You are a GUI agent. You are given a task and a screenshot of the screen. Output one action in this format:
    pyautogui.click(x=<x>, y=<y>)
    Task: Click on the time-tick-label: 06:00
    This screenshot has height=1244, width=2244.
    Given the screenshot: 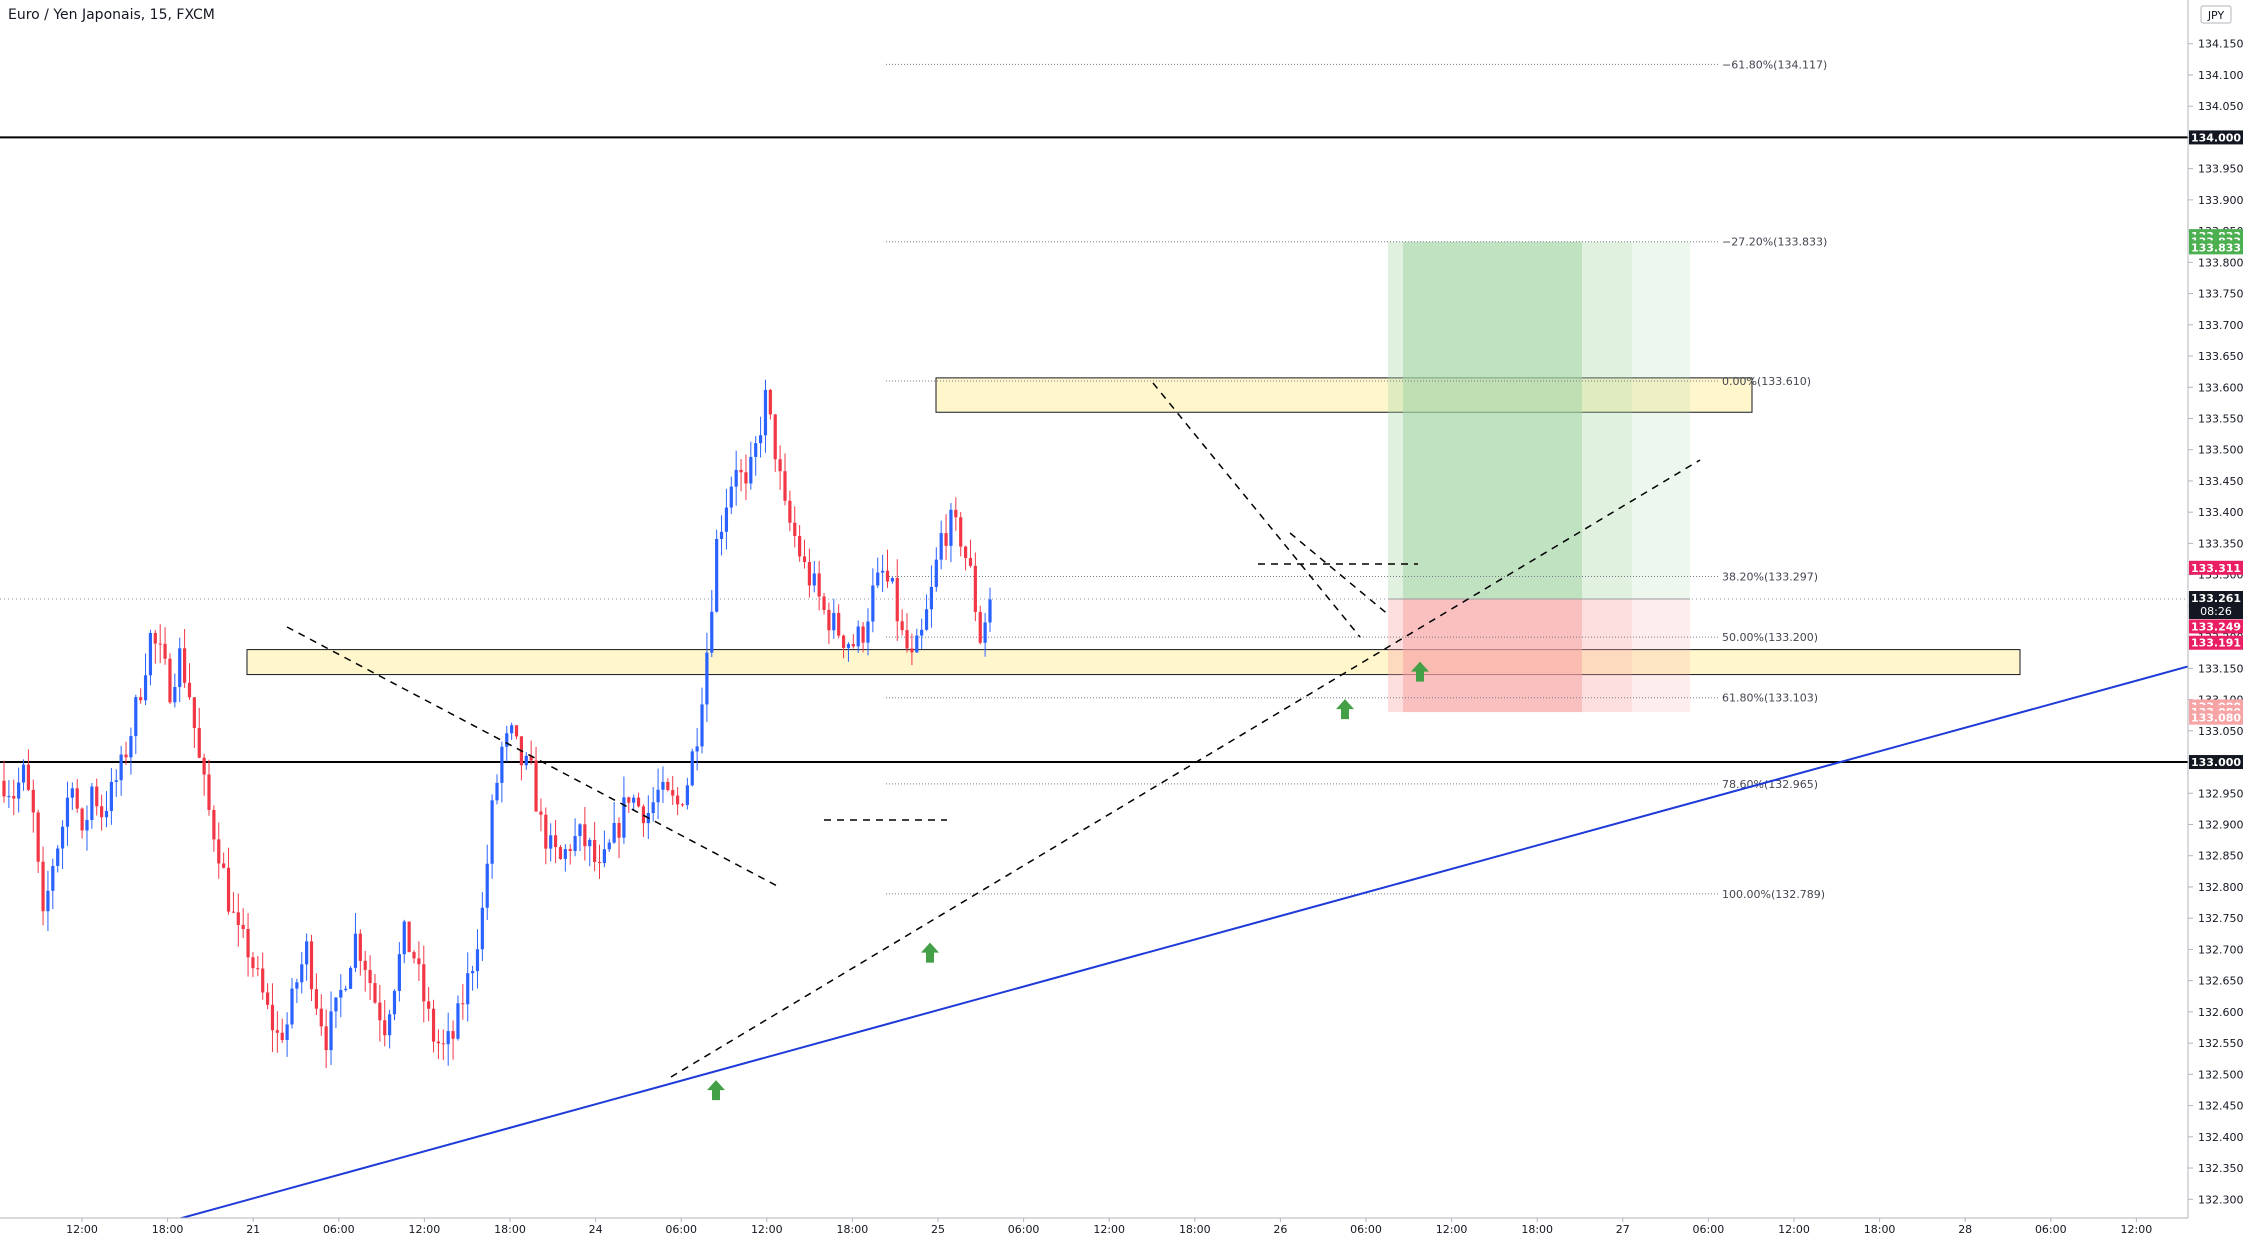 What is the action you would take?
    pyautogui.click(x=1024, y=1229)
    